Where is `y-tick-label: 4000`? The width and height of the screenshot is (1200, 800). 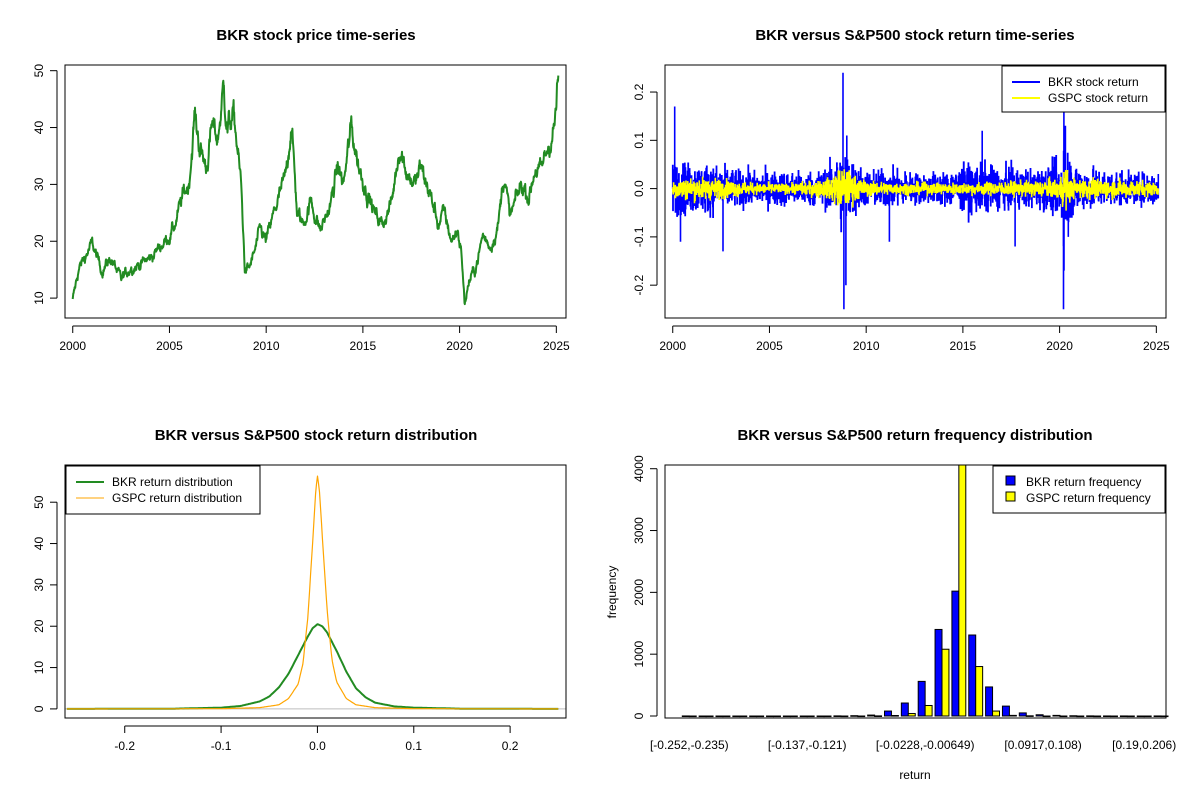
y-tick-label: 4000 is located at coordinates (639, 468).